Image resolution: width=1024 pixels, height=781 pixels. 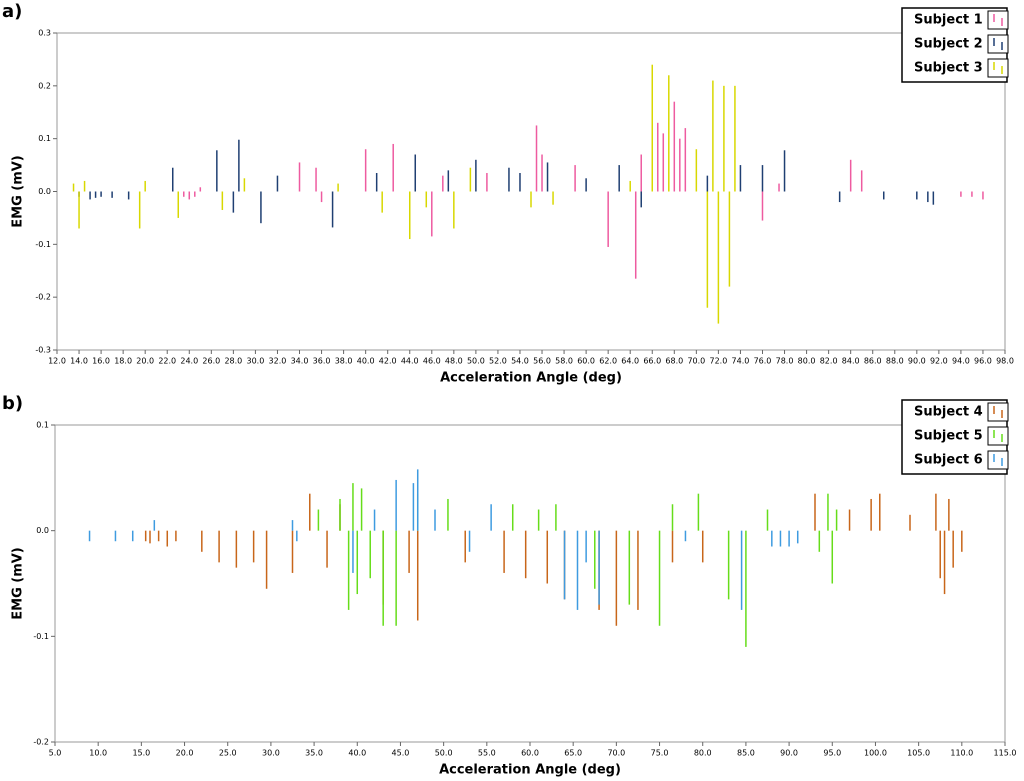 What do you see at coordinates (43, 244) in the screenshot?
I see `y-tick-label: -0.1` at bounding box center [43, 244].